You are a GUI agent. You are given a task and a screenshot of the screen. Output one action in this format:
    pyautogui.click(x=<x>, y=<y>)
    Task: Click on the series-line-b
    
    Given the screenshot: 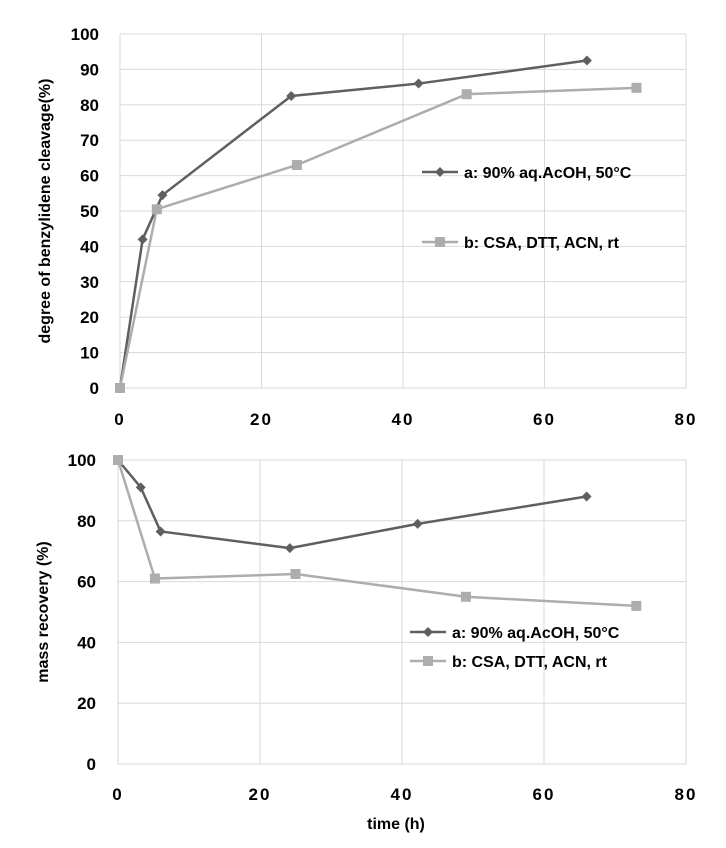 What is the action you would take?
    pyautogui.click(x=376, y=533)
    